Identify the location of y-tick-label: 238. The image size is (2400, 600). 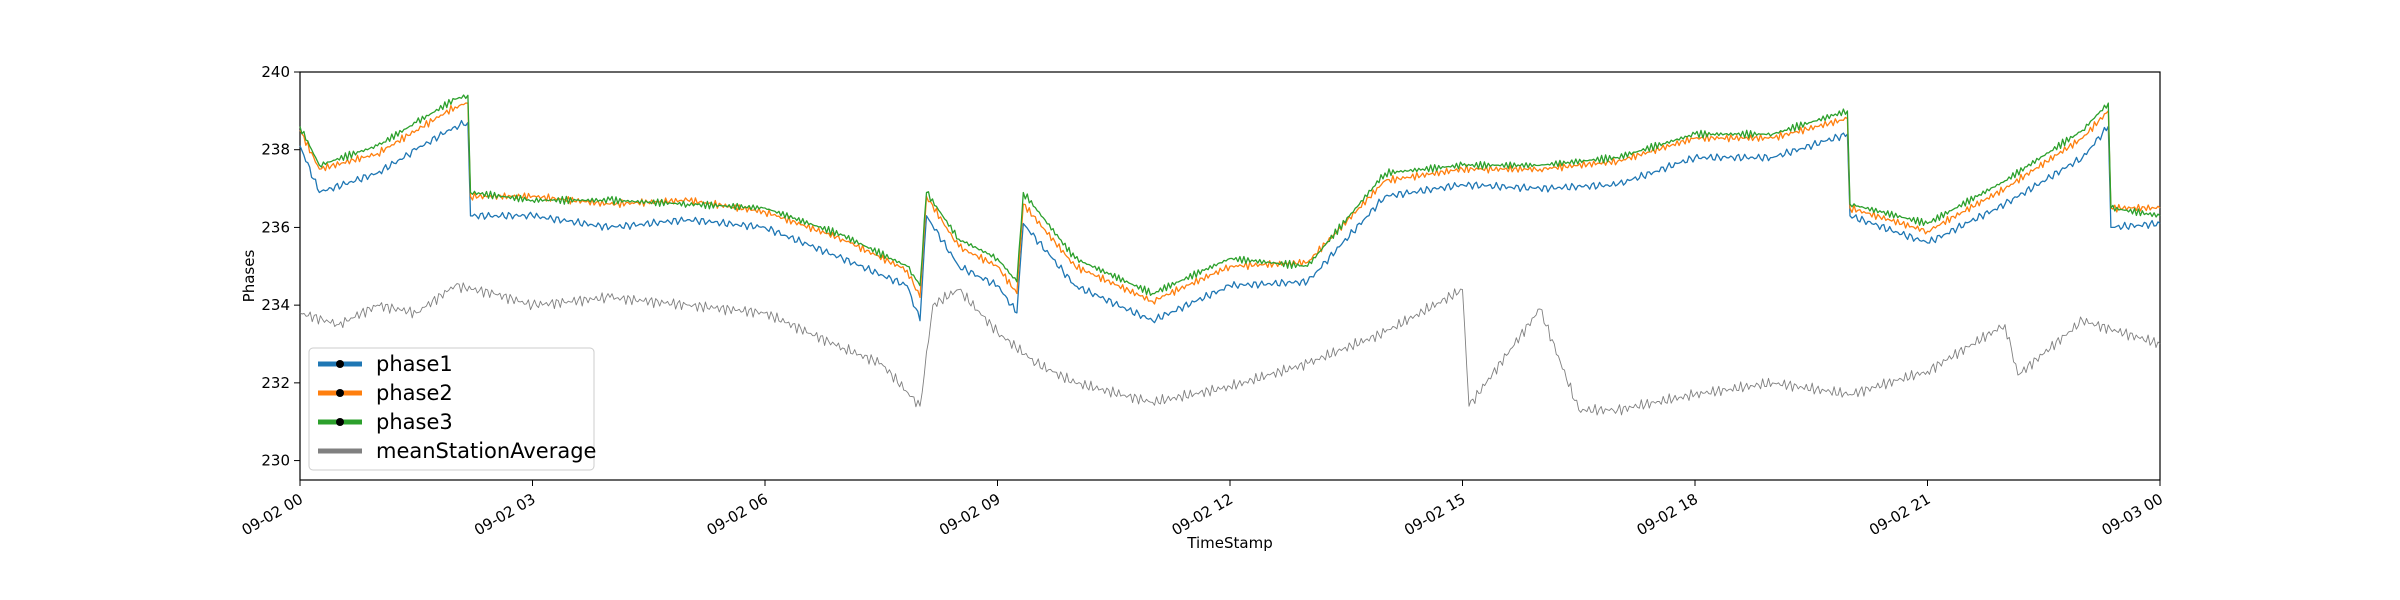
(275, 150).